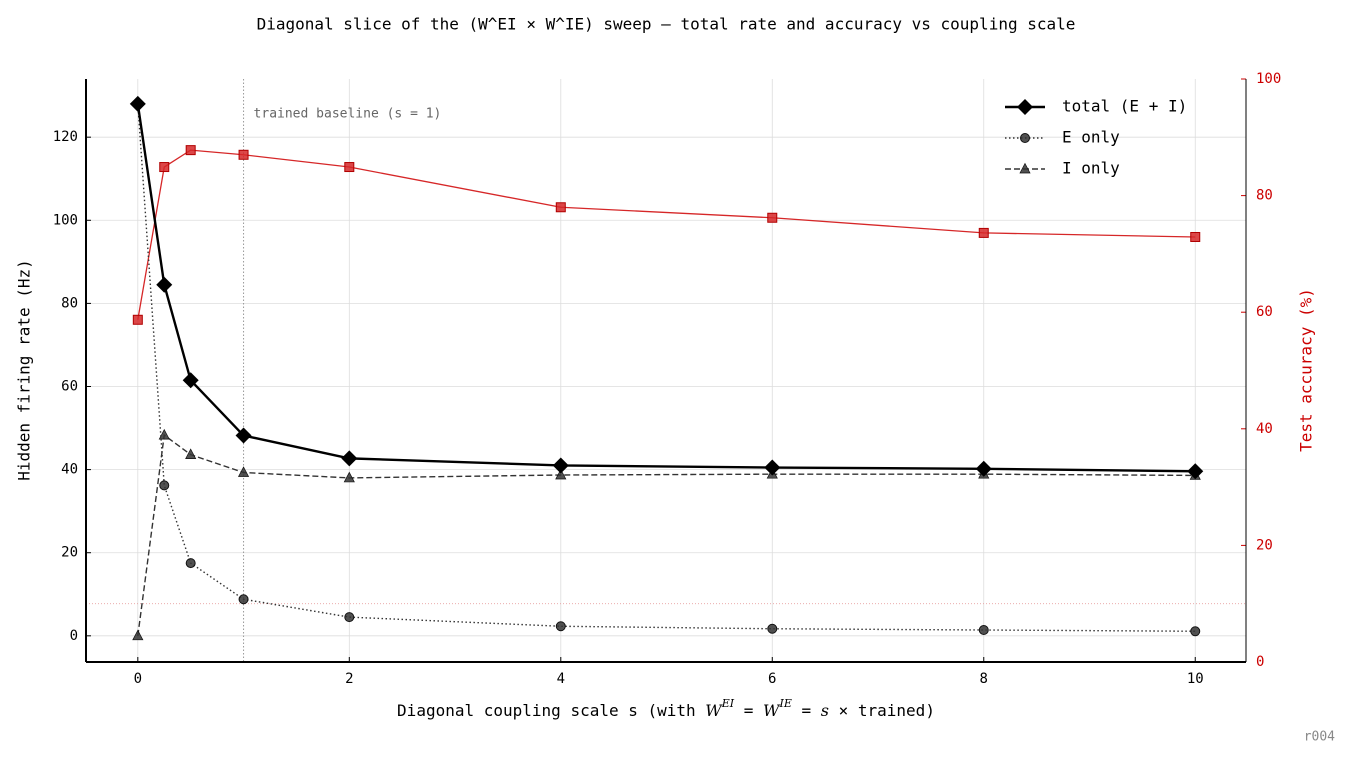  What do you see at coordinates (1306, 370) in the screenshot?
I see `y2-axis-label: Test accuracy (%)` at bounding box center [1306, 370].